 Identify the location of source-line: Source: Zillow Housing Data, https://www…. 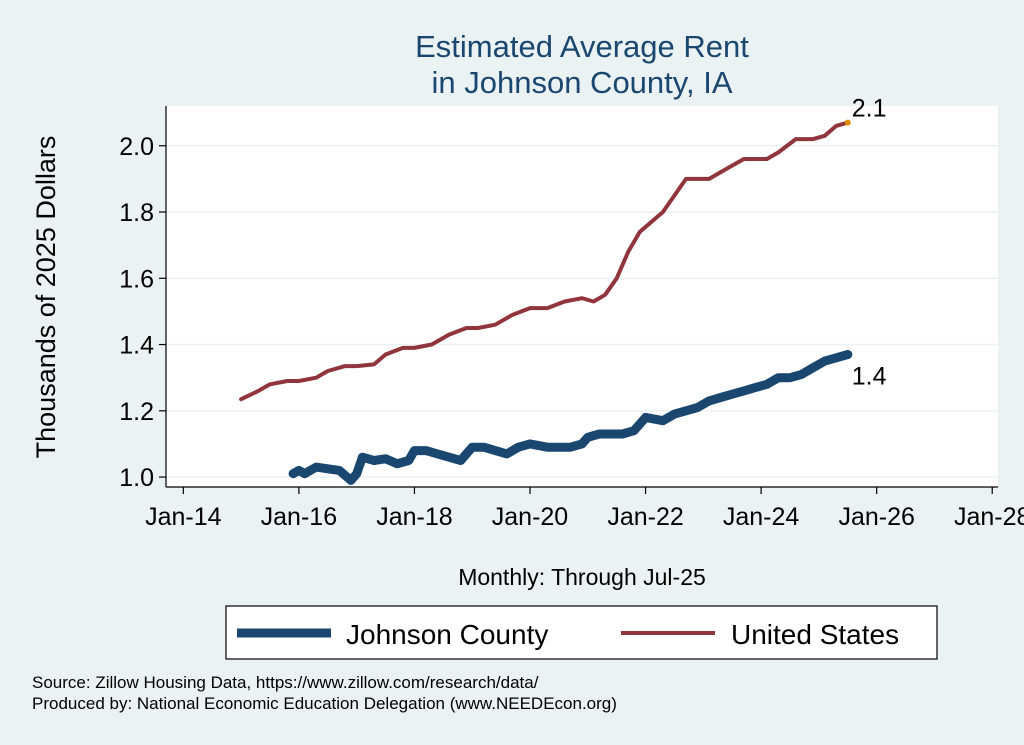
(285, 682).